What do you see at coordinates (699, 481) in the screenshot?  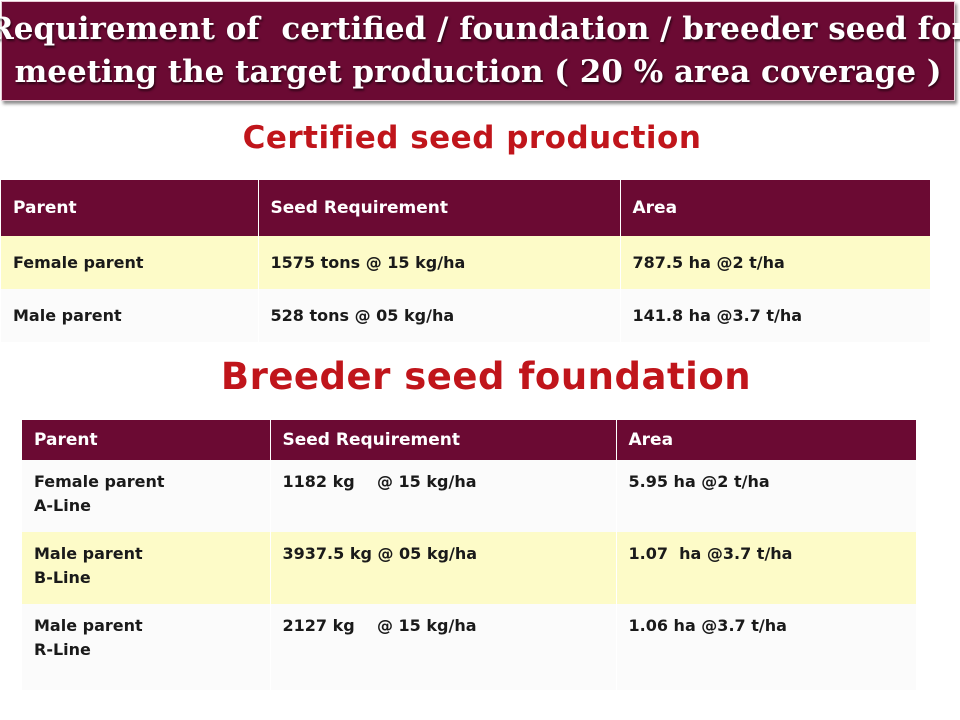 I see `area-value: 5.95 ha @2 t/ha` at bounding box center [699, 481].